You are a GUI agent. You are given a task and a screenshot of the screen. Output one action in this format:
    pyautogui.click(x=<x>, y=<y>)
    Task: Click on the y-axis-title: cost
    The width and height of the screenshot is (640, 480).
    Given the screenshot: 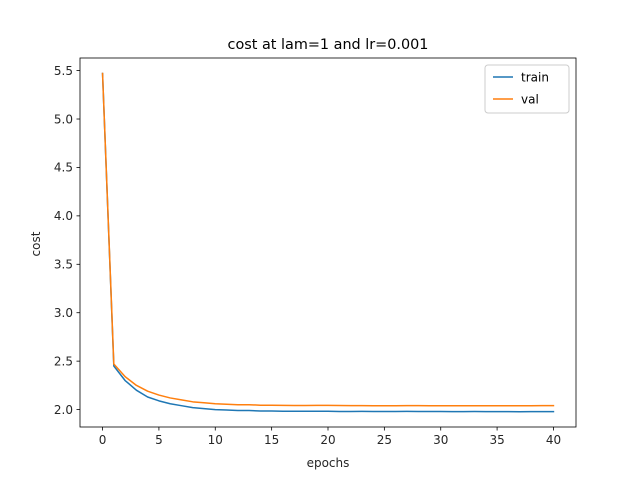 What is the action you would take?
    pyautogui.click(x=36, y=243)
    